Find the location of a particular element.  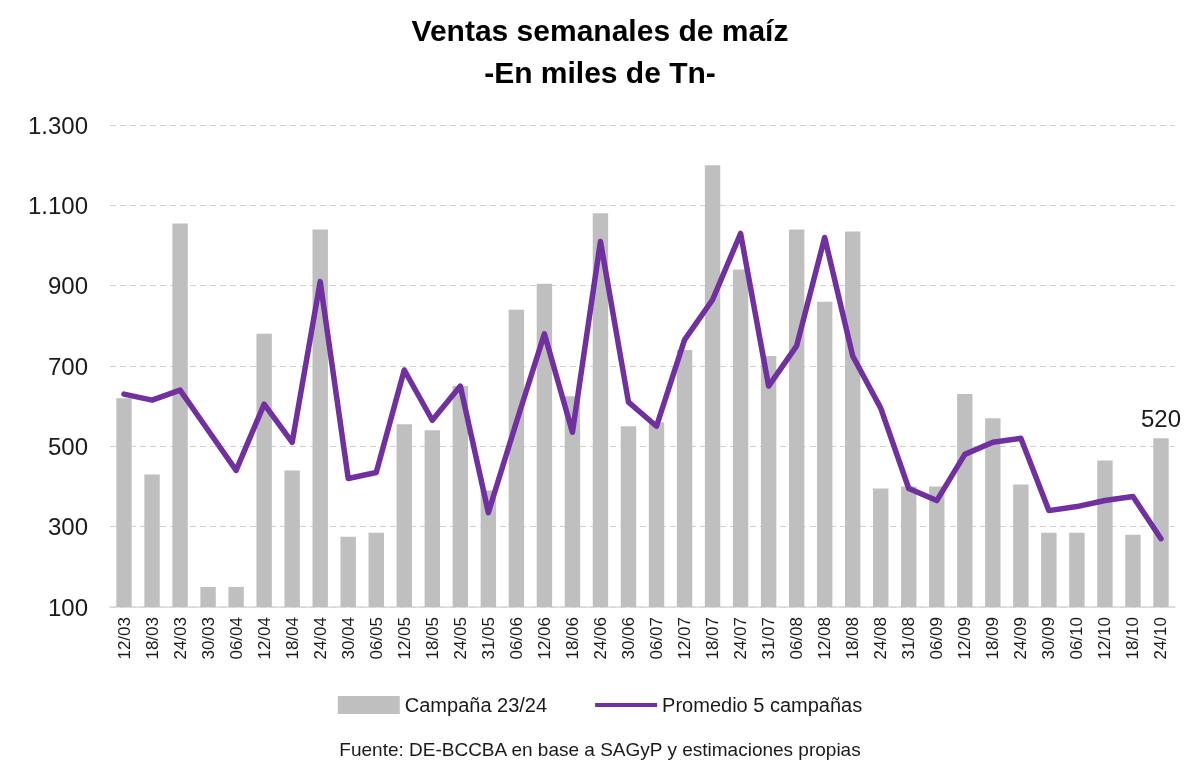

x-tick-label: 24/07 is located at coordinates (741, 638).